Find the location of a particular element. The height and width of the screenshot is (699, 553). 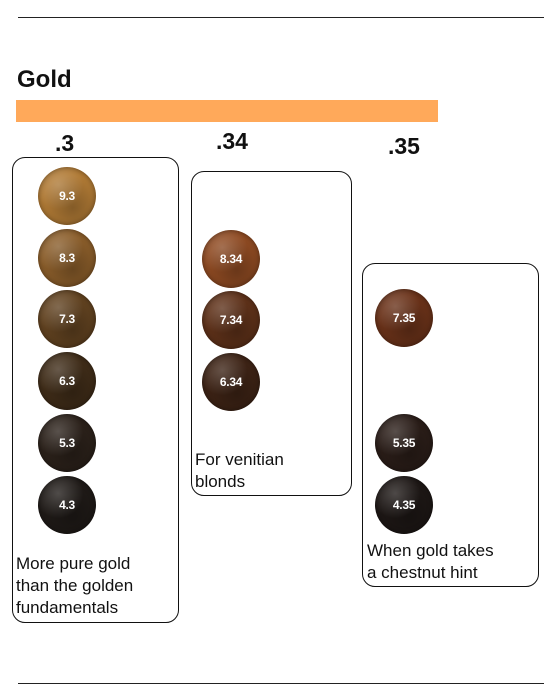

shade-swatch-4-3: 4.3 is located at coordinates (67, 505).